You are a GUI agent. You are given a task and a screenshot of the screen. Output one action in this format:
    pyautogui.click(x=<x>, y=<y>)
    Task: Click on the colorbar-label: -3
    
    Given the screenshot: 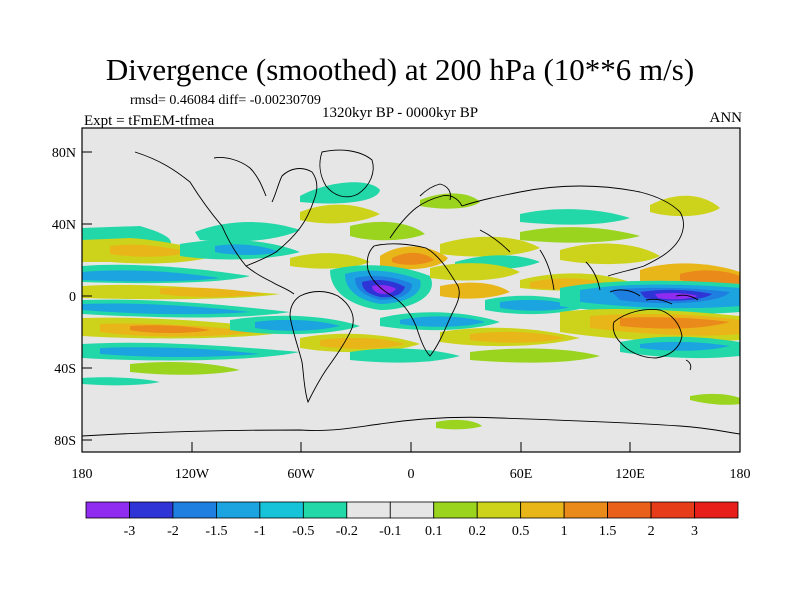 What is the action you would take?
    pyautogui.click(x=130, y=531)
    